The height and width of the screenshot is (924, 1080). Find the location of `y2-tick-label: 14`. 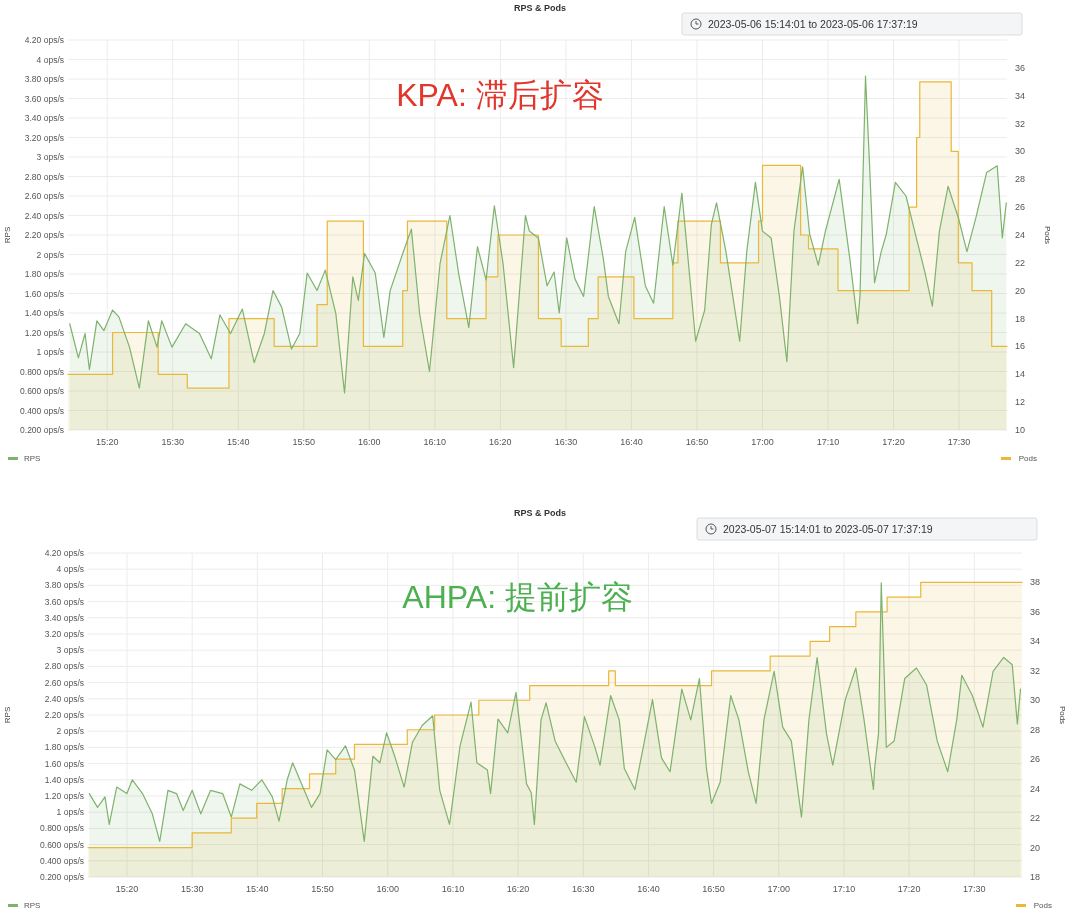

y2-tick-label: 14 is located at coordinates (1020, 374).